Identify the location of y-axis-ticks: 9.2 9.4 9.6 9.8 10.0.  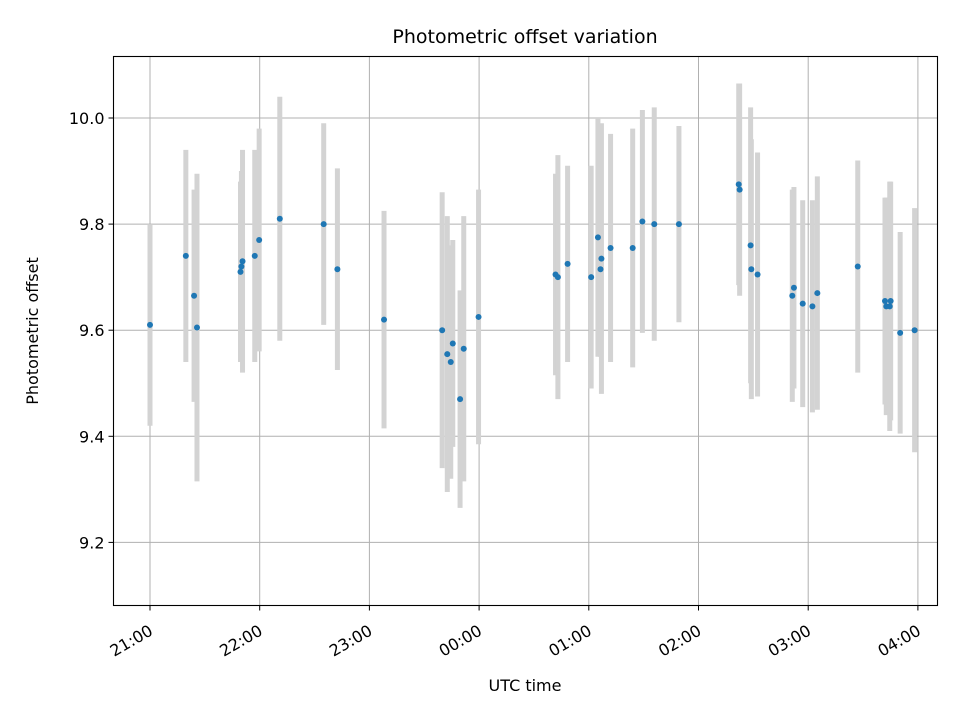
(91, 330).